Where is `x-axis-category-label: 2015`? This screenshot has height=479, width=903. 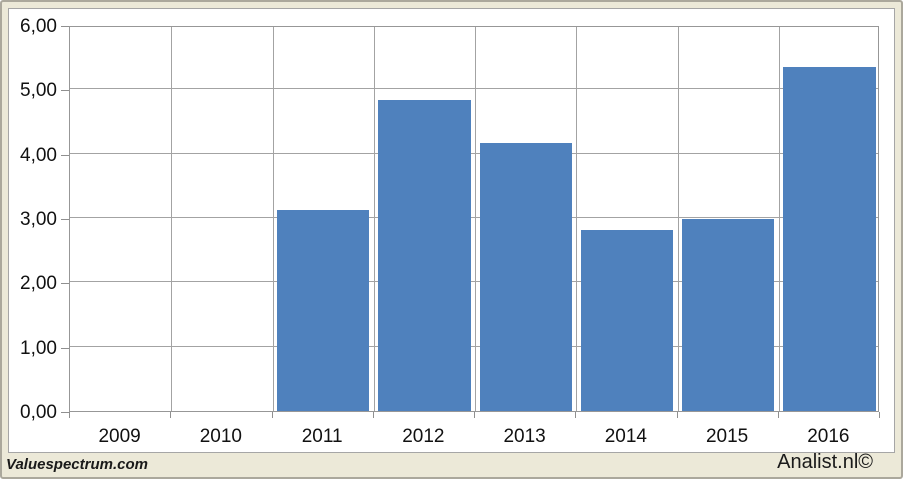 x-axis-category-label: 2015 is located at coordinates (727, 436).